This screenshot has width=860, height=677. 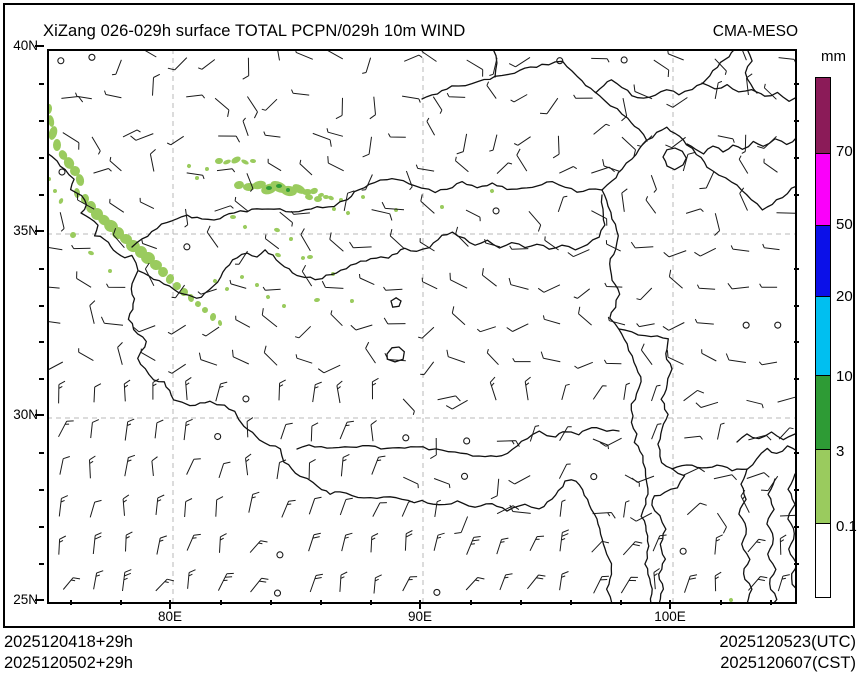 I want to click on colorbar-threshold-label: 20, so click(x=844, y=296).